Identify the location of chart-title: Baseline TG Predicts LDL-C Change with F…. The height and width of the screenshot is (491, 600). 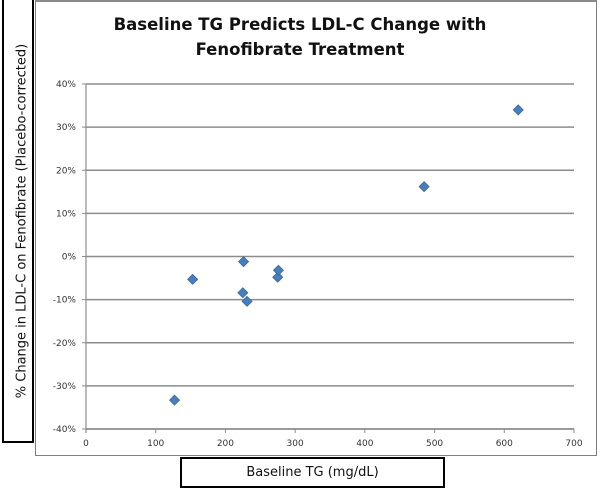
(300, 37).